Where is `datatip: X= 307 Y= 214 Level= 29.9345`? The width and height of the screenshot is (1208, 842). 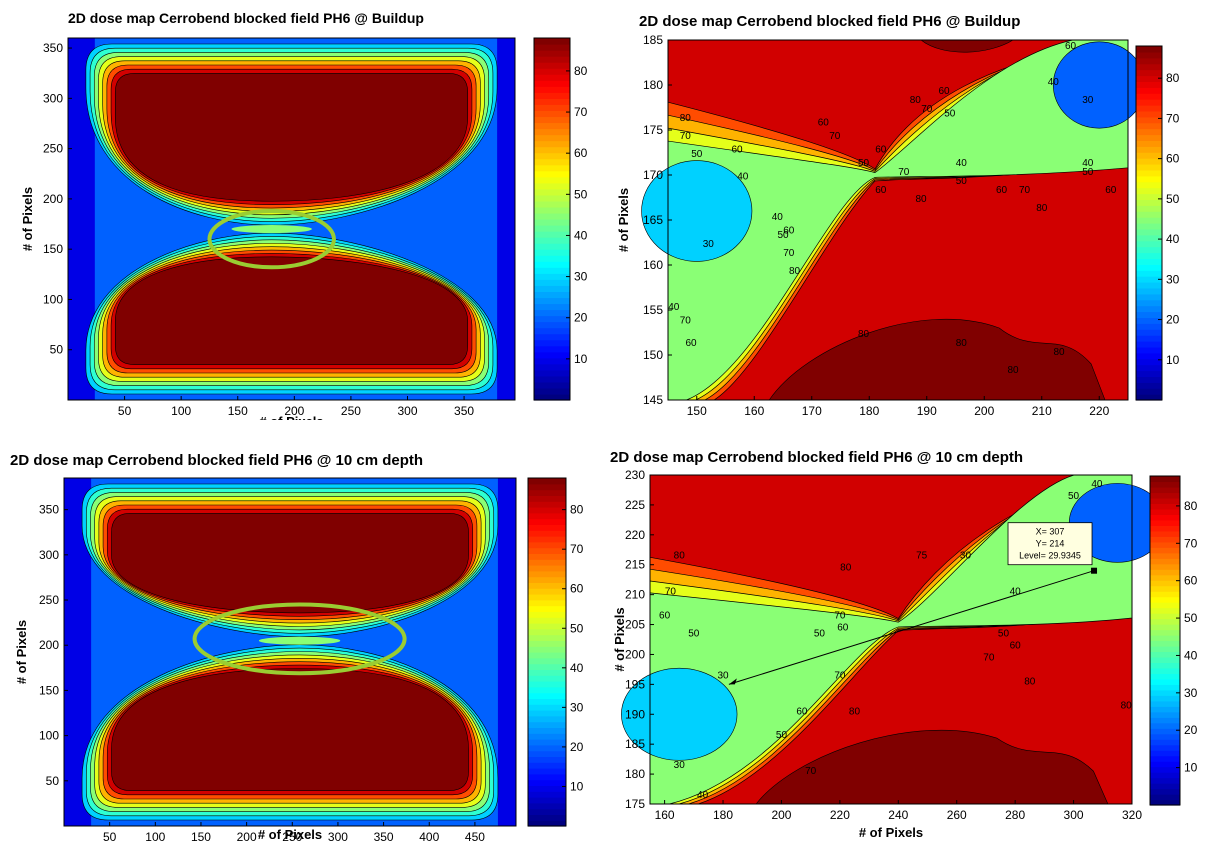
datatip: X= 307 Y= 214 Level= 29.9345 is located at coordinates (1050, 544).